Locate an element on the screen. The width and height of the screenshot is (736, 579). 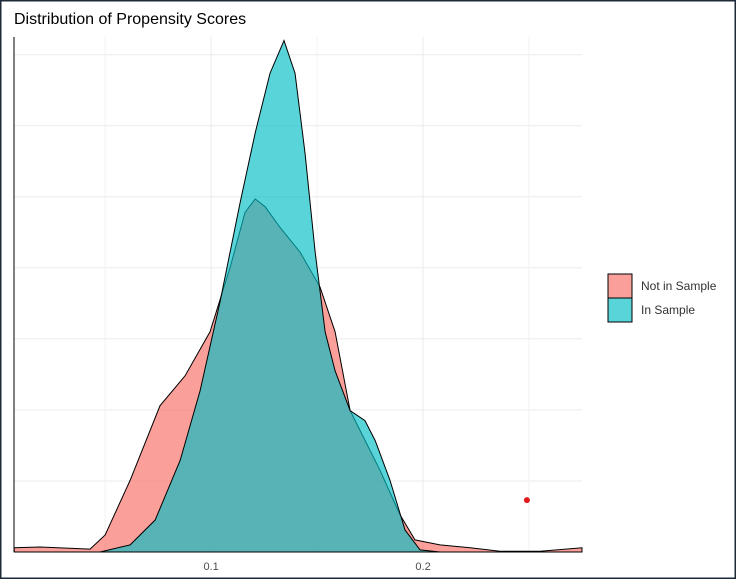
marker-point is located at coordinates (526, 500).